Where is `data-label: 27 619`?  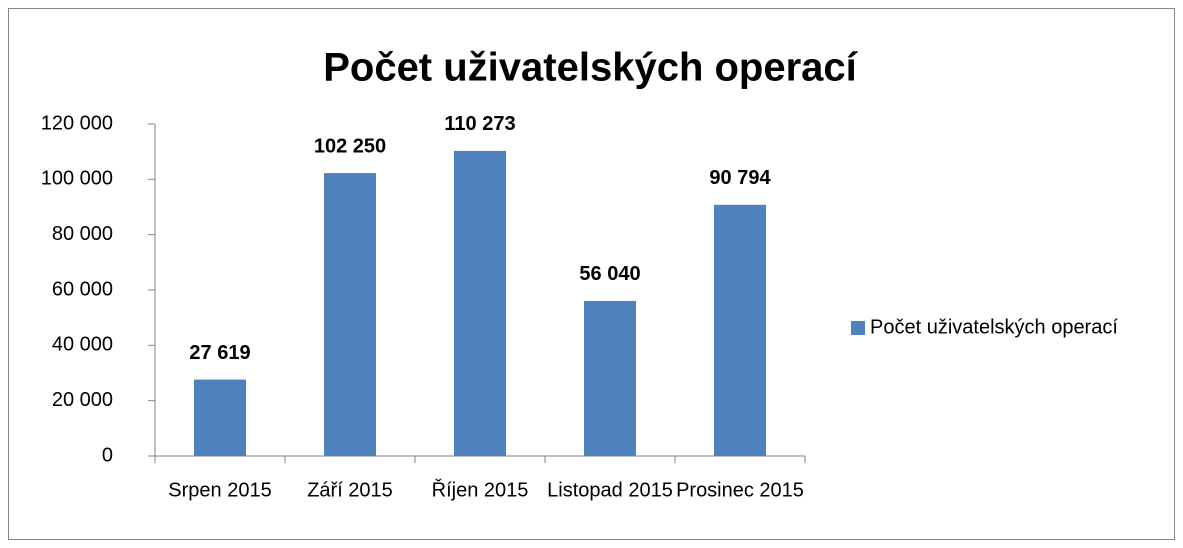 data-label: 27 619 is located at coordinates (219, 353).